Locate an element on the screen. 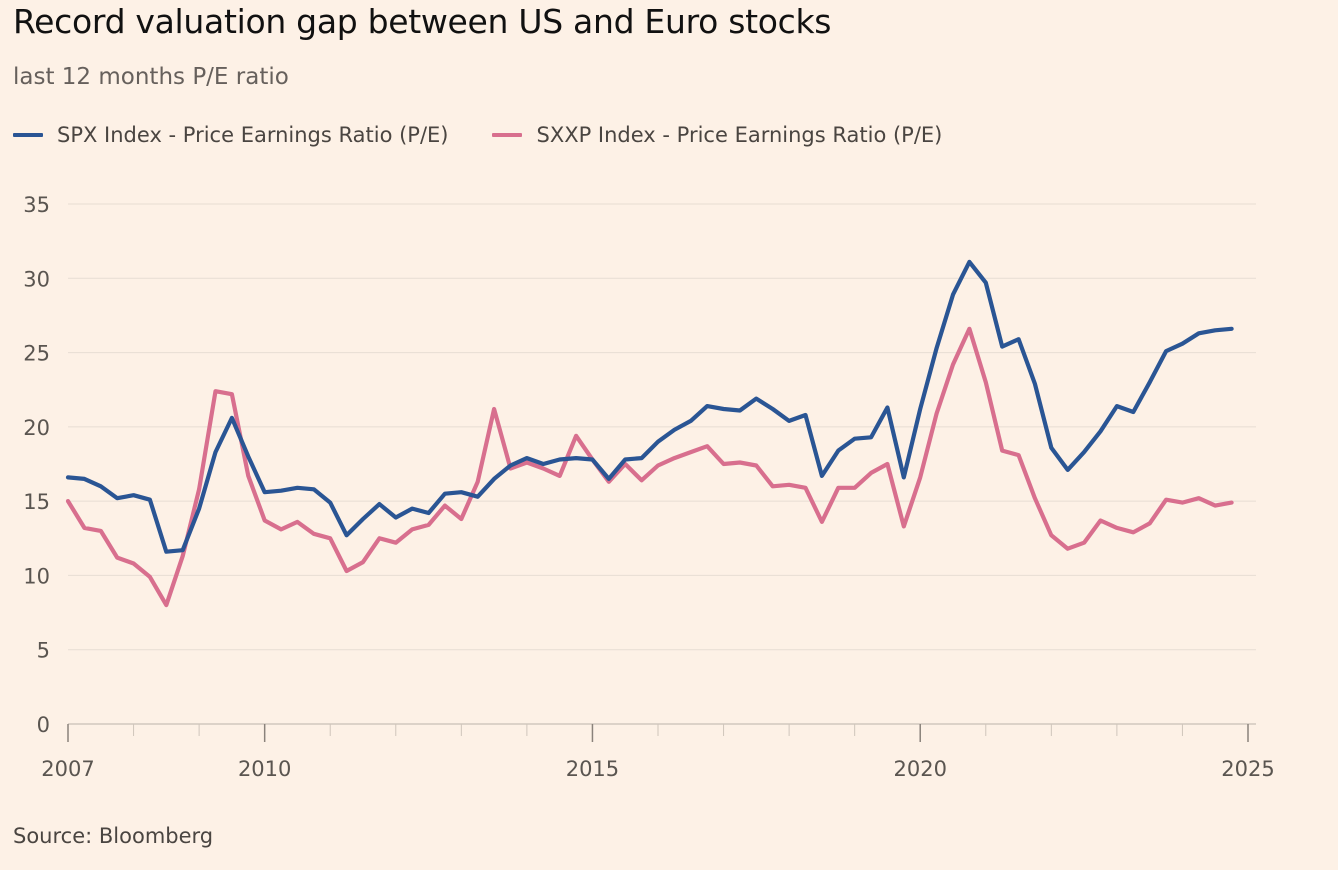 This screenshot has height=870, width=1338. legend-swatch-sxxp is located at coordinates (507, 135).